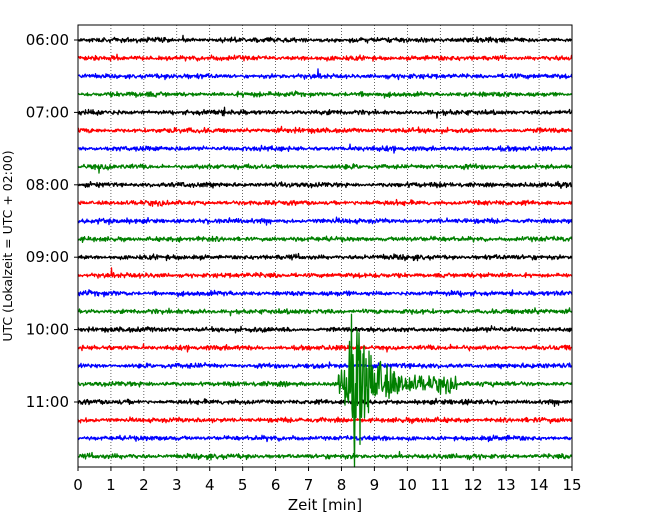 Image resolution: width=650 pixels, height=520 pixels. What do you see at coordinates (375, 485) in the screenshot?
I see `x-tick-label: 9` at bounding box center [375, 485].